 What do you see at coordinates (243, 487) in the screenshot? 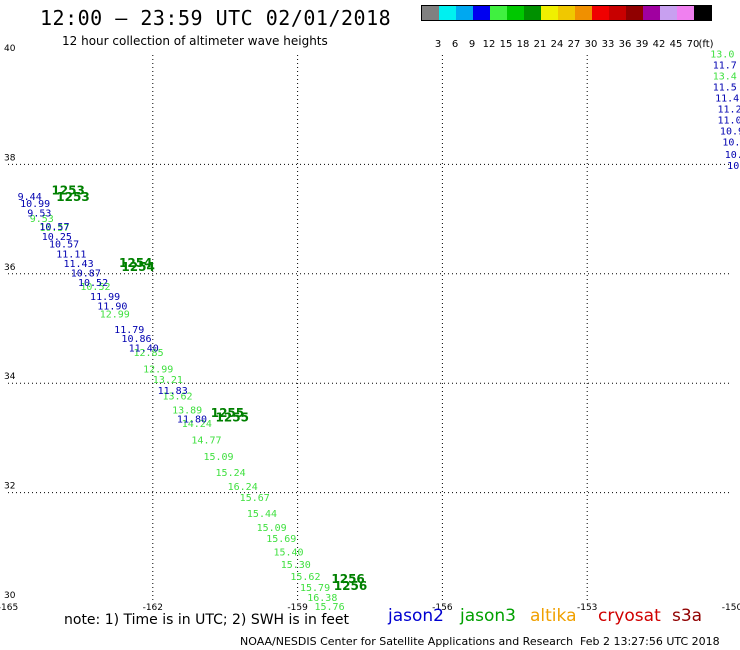
I see `jason3-wave-height: 16.24` at bounding box center [243, 487].